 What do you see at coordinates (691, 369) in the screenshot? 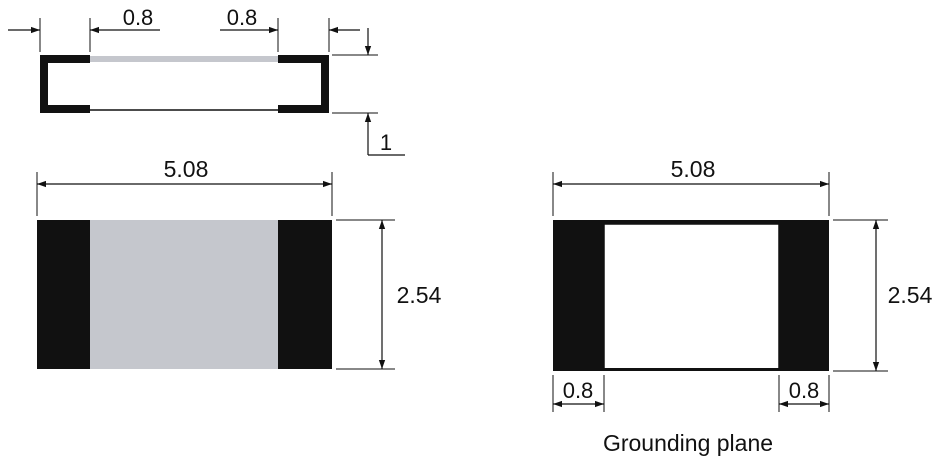
I see `grounding-bottom-edge` at bounding box center [691, 369].